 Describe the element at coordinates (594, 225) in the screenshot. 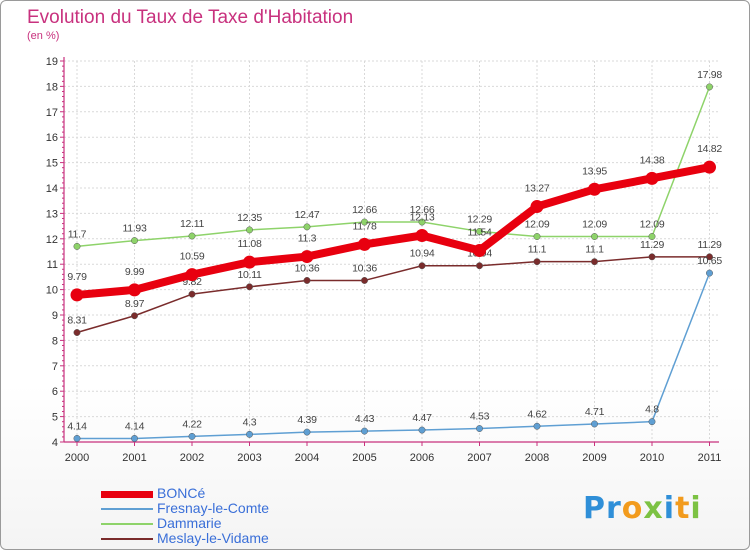

I see `data-label-dammarie: 12.09` at that location.